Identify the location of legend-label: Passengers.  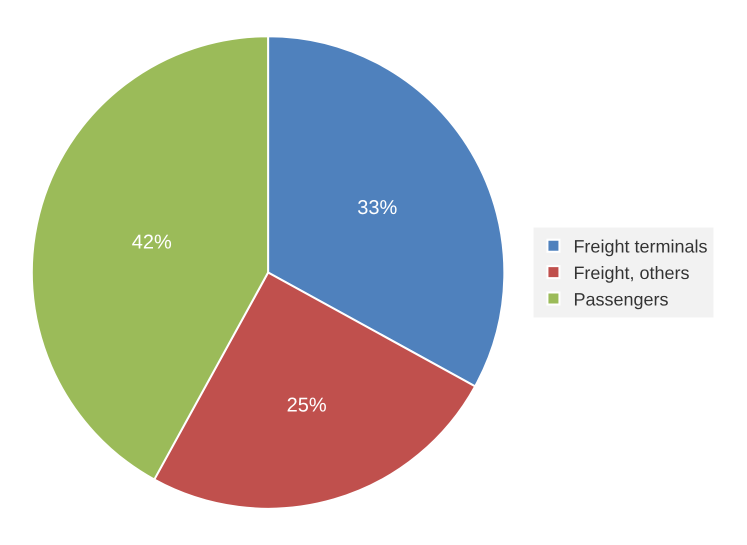
(621, 300).